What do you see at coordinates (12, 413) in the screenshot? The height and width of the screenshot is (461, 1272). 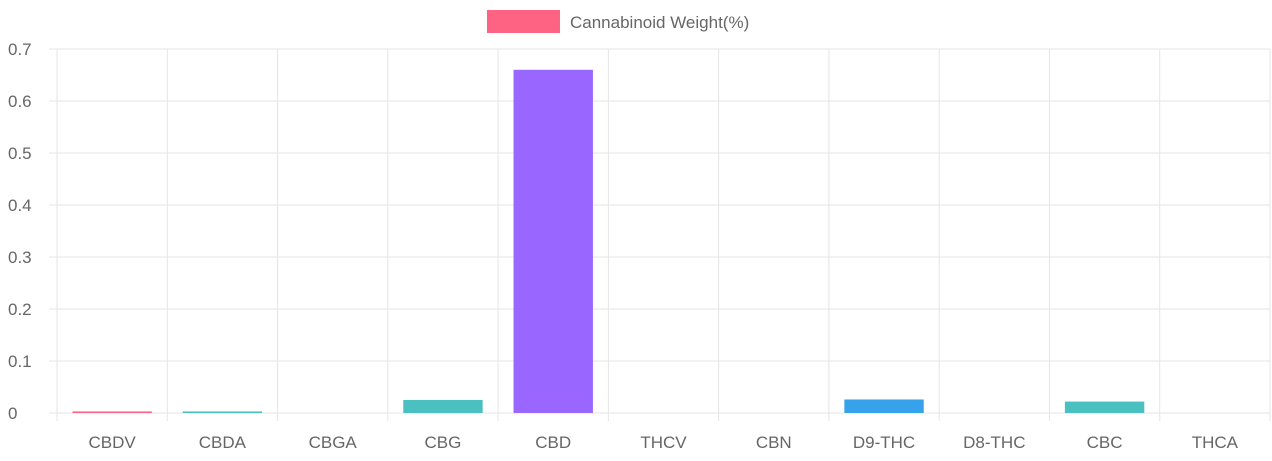 I see `y-tick-label: 0` at bounding box center [12, 413].